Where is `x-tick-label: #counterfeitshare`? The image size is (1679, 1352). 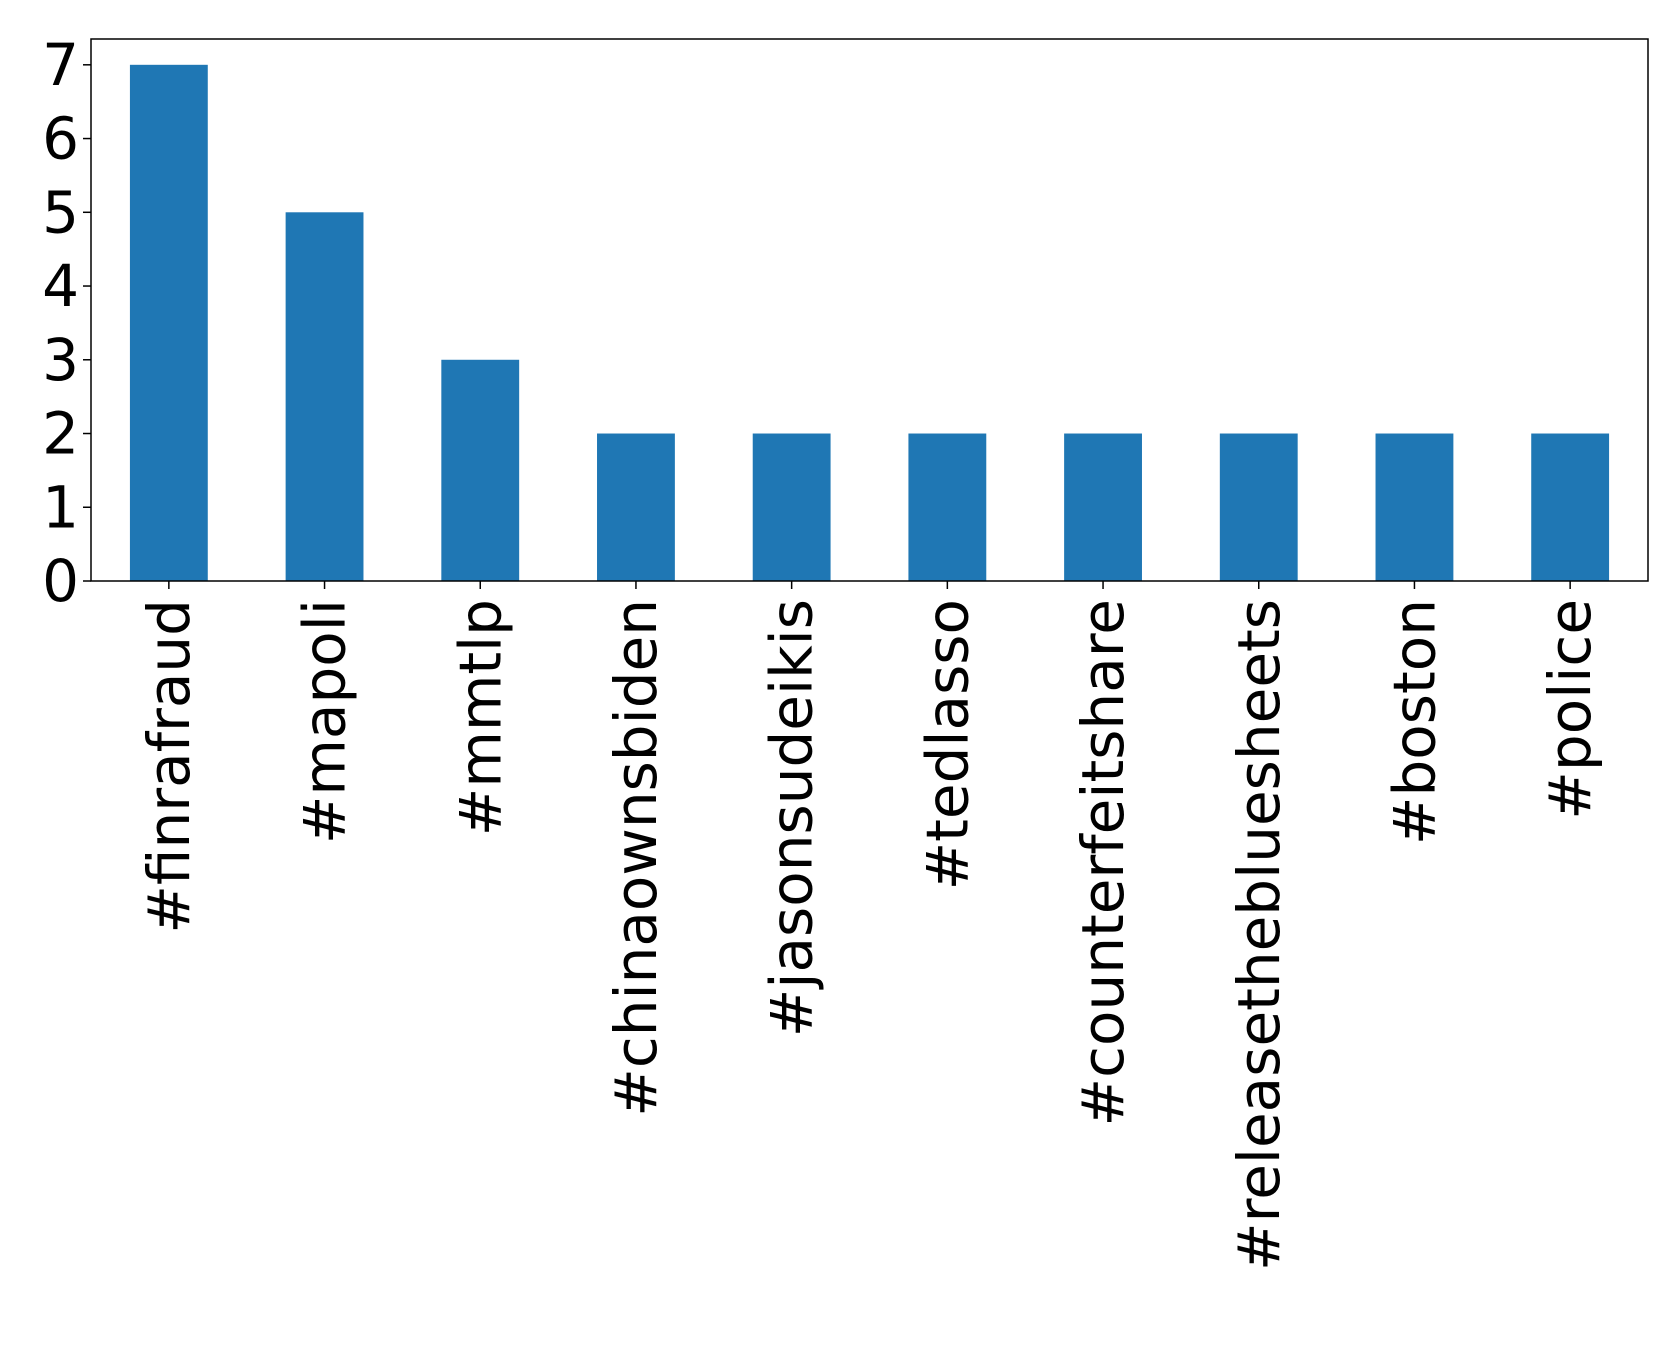
x-tick-label: #counterfeitshare is located at coordinates (1103, 863).